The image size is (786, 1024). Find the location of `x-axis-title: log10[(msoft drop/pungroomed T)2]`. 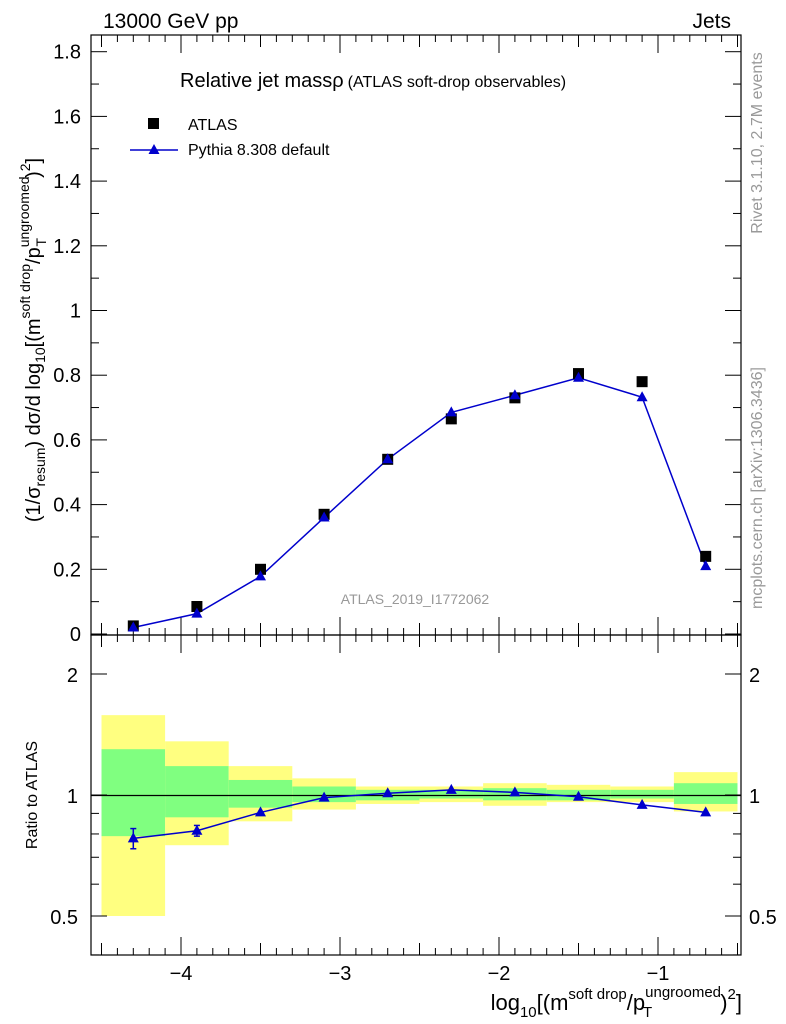

x-axis-title: log10[(msoft drop/pungroomed T)2] is located at coordinates (616, 1002).